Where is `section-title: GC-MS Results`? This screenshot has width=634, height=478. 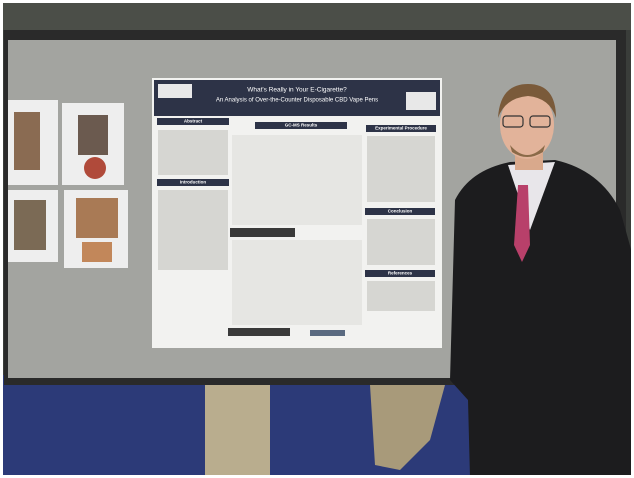 section-title: GC-MS Results is located at coordinates (301, 125).